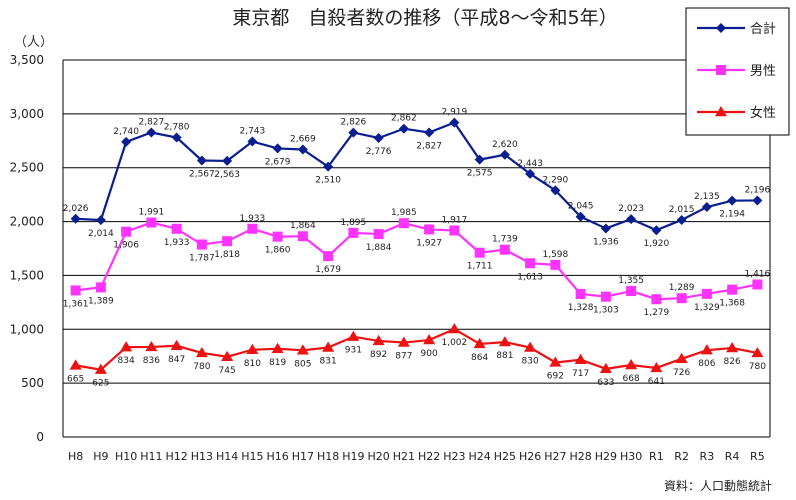 The height and width of the screenshot is (500, 796). What do you see at coordinates (631, 379) in the screenshot?
I see `data-label: 668` at bounding box center [631, 379].